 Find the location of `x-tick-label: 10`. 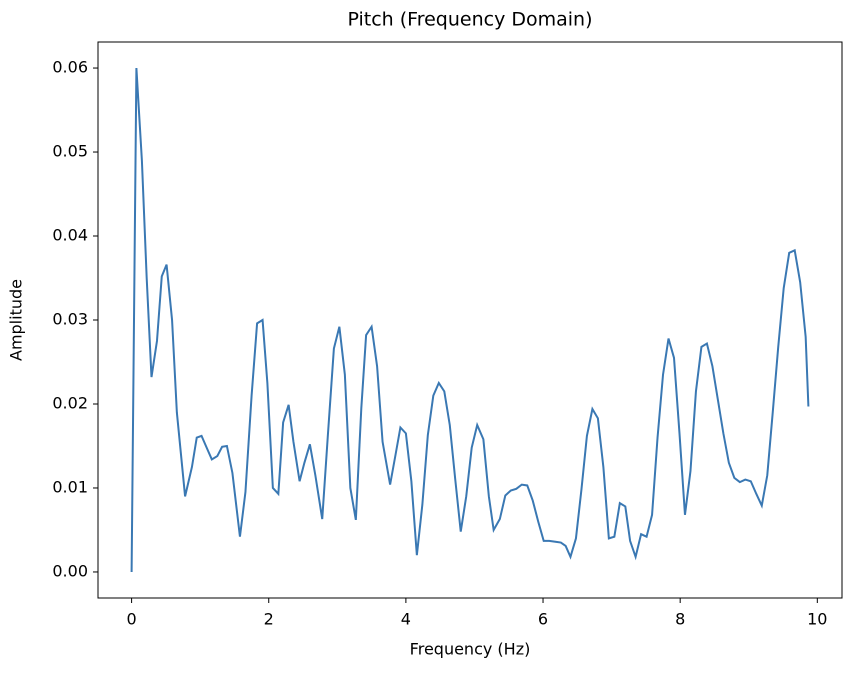

x-tick-label: 10 is located at coordinates (817, 619).